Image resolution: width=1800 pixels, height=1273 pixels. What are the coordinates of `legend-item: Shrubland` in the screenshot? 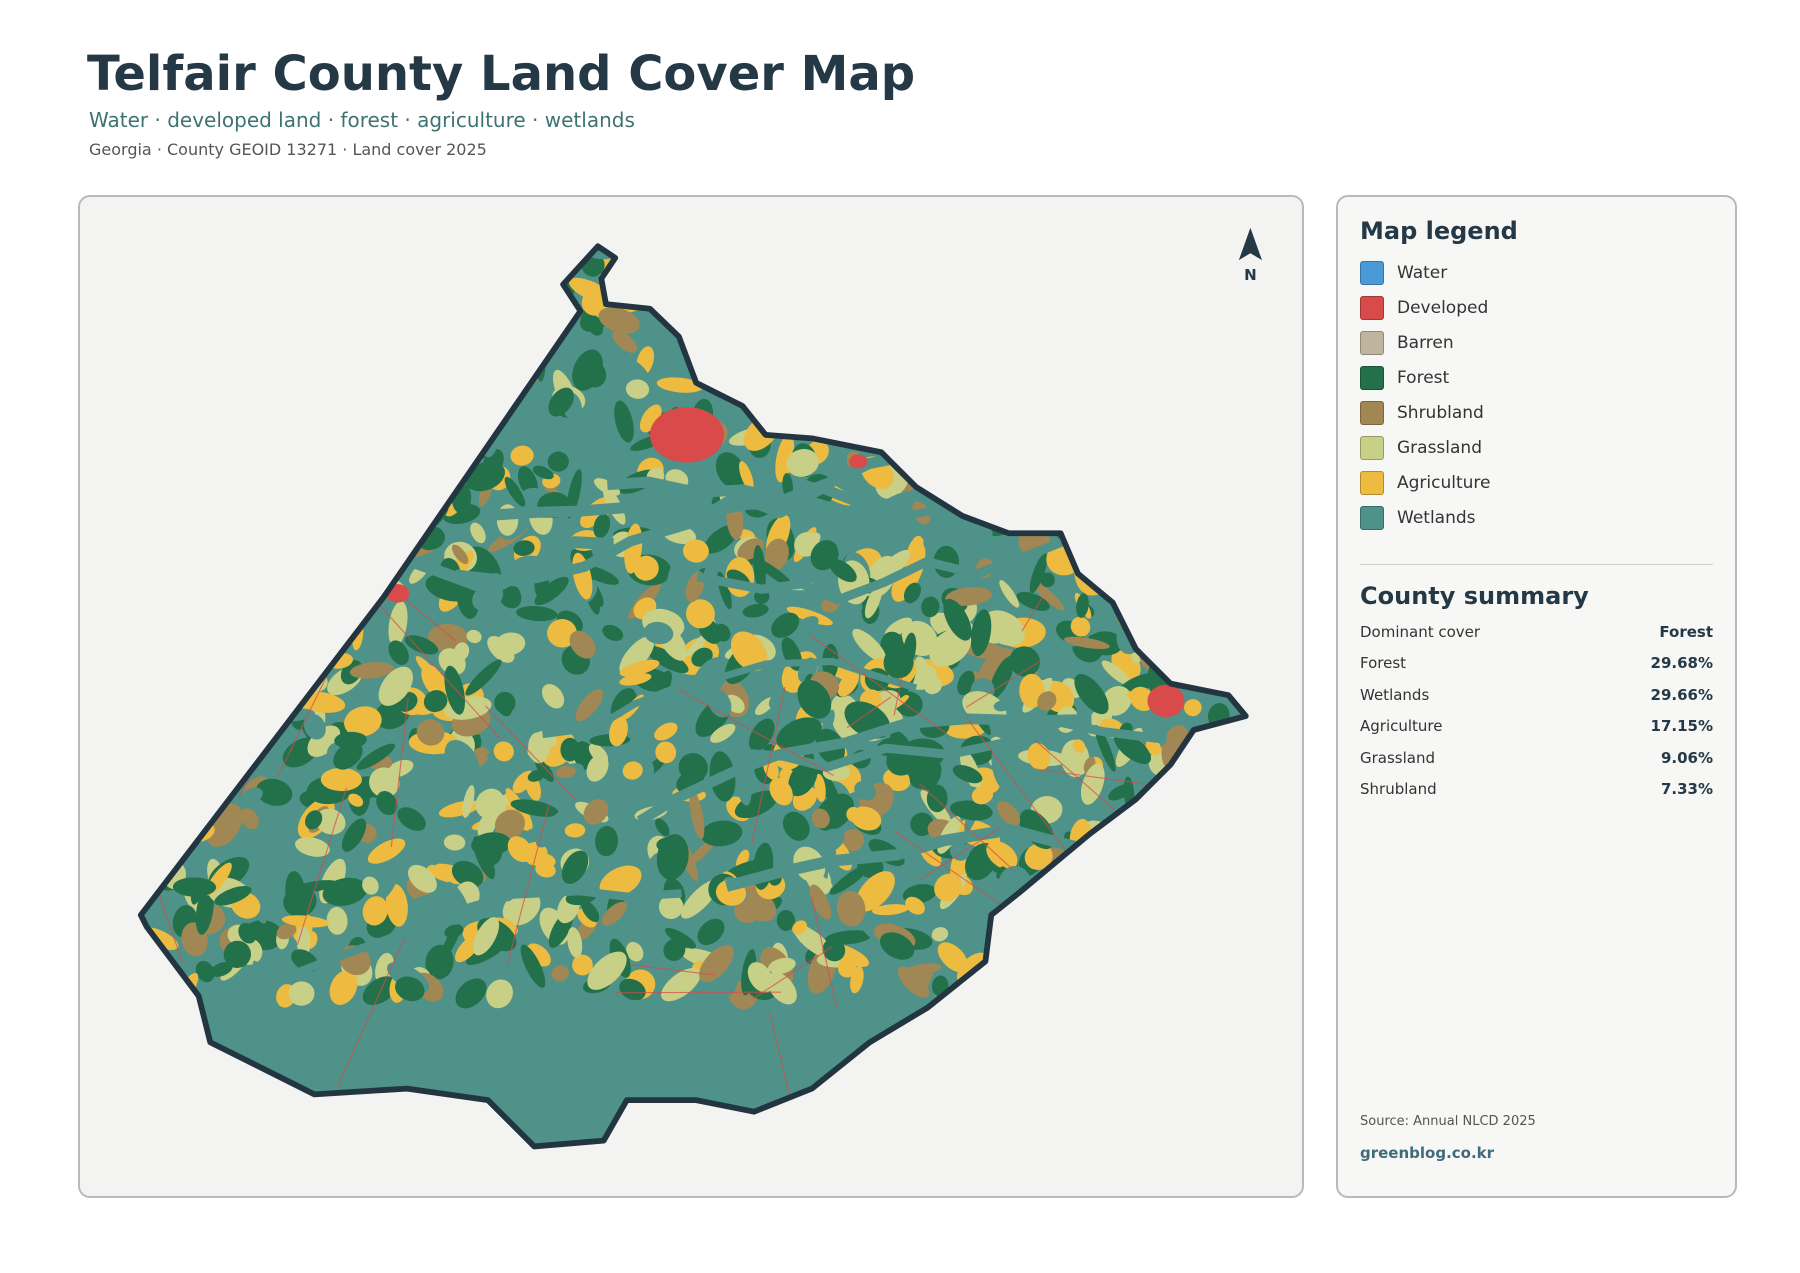 It's located at (1422, 413).